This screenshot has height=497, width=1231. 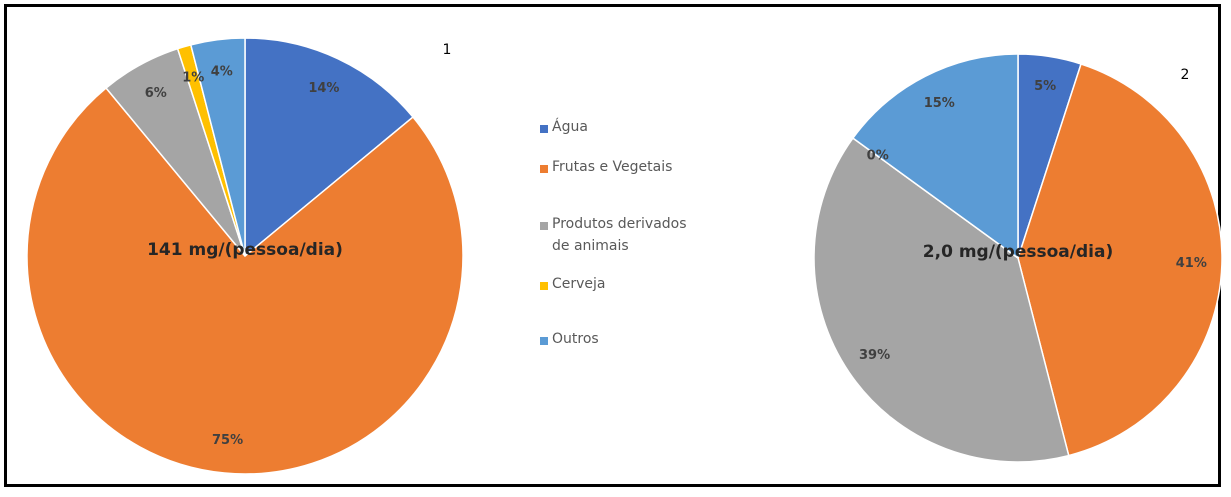 I want to click on data-label: 15%, so click(x=939, y=103).